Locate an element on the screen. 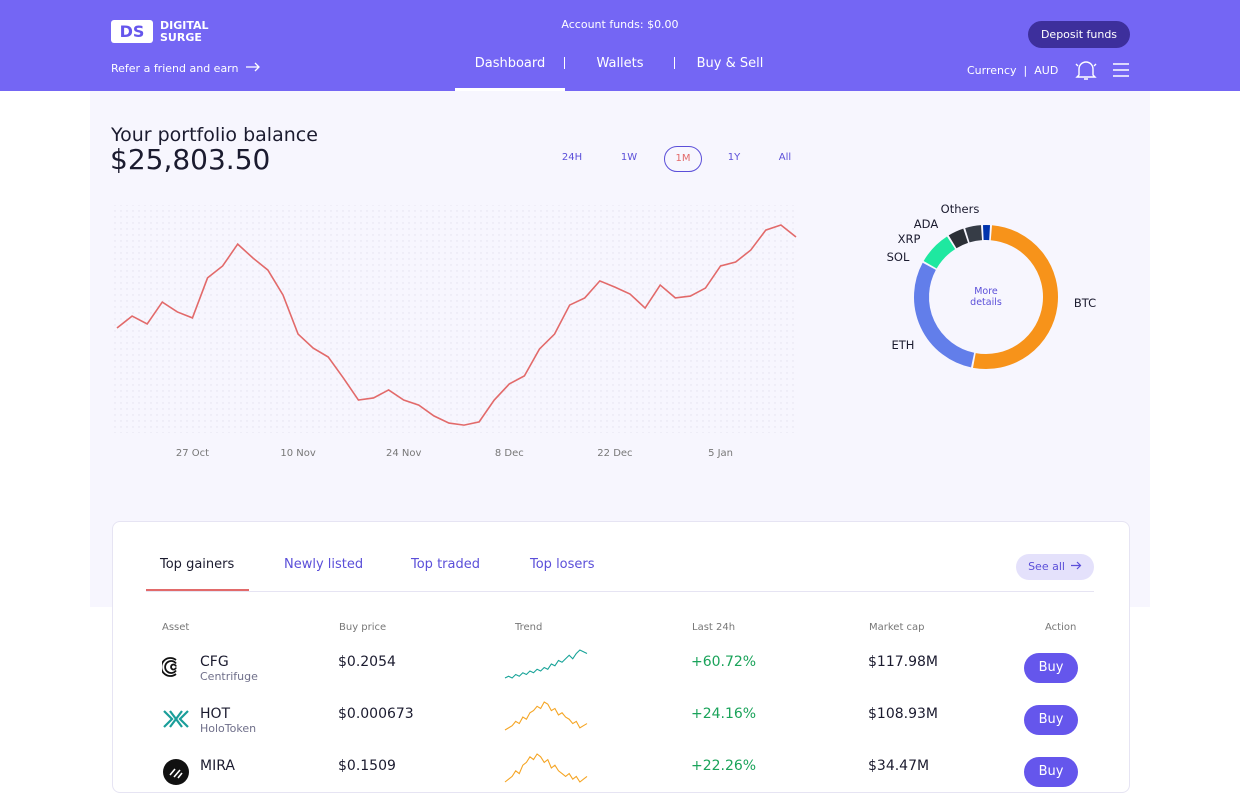 The image size is (1240, 793). range-button: 1W is located at coordinates (629, 158).